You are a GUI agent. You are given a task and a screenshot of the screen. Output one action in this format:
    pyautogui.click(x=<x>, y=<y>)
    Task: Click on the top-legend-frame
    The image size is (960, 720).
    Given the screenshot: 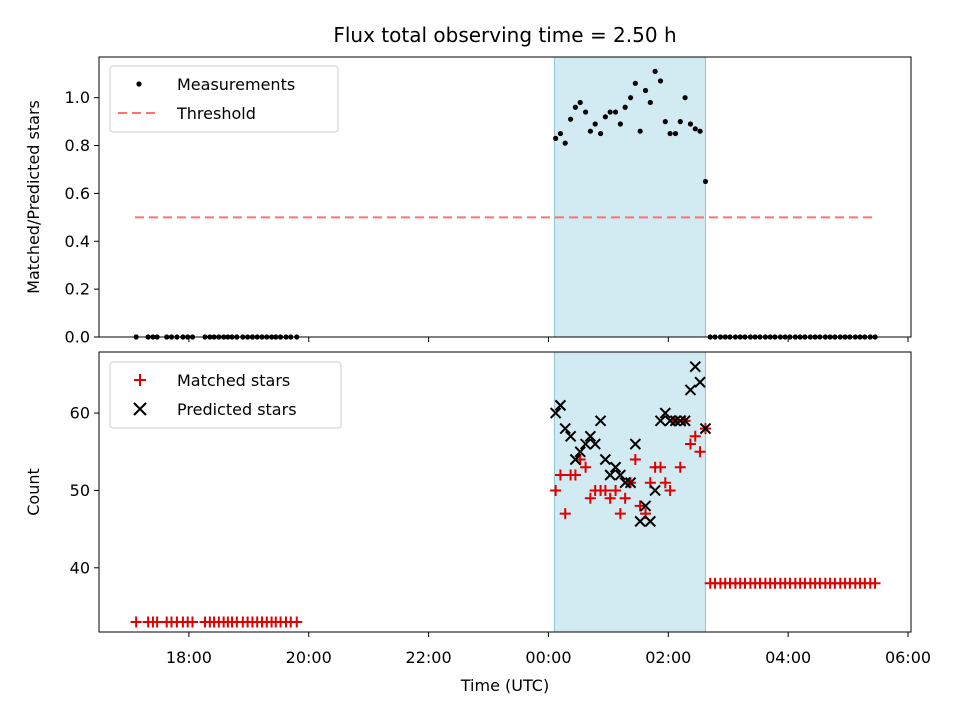 What is the action you would take?
    pyautogui.click(x=224, y=99)
    